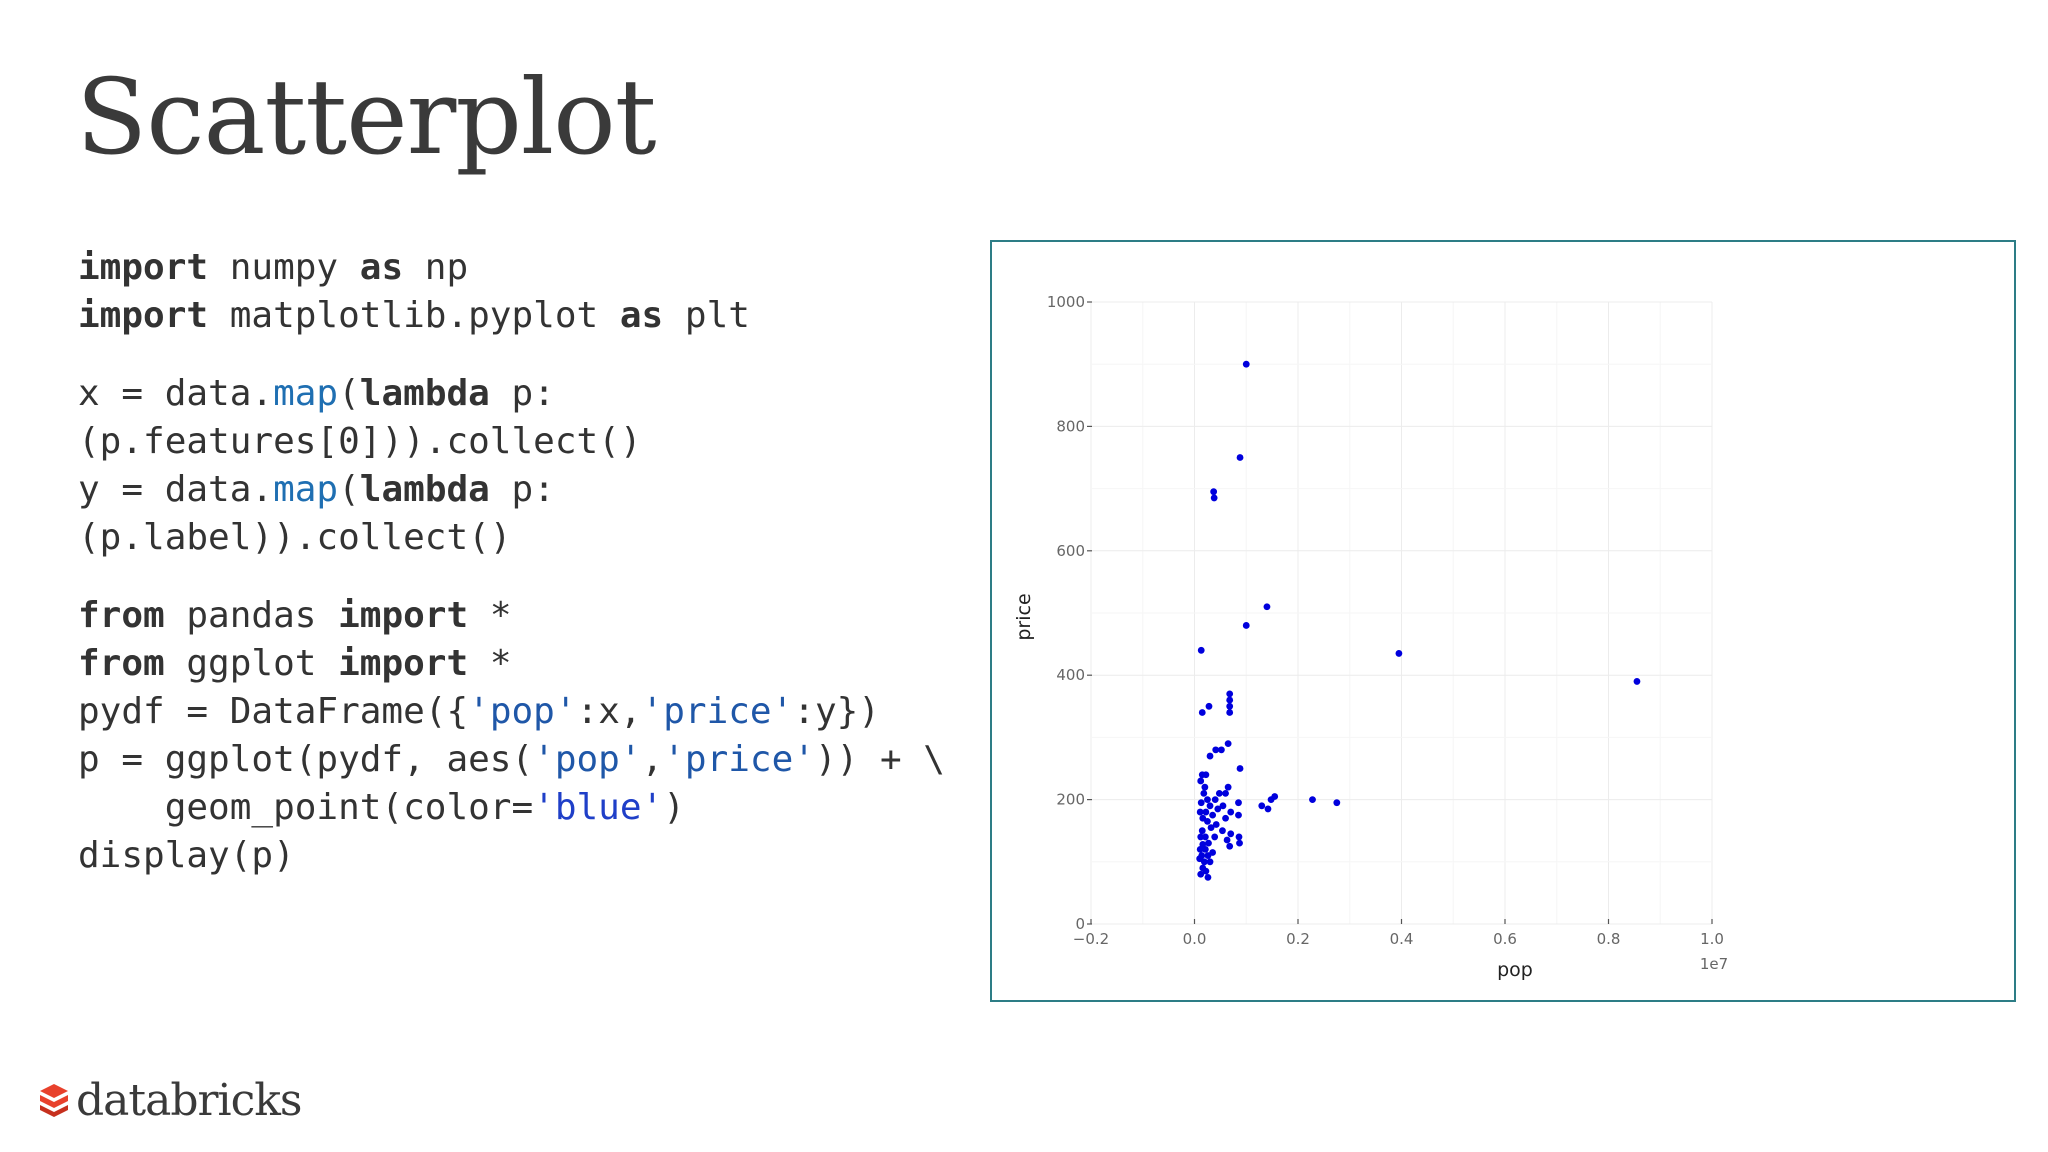 The width and height of the screenshot is (2048, 1152). What do you see at coordinates (528, 856) in the screenshot?
I see `code-line-12: display(p)` at bounding box center [528, 856].